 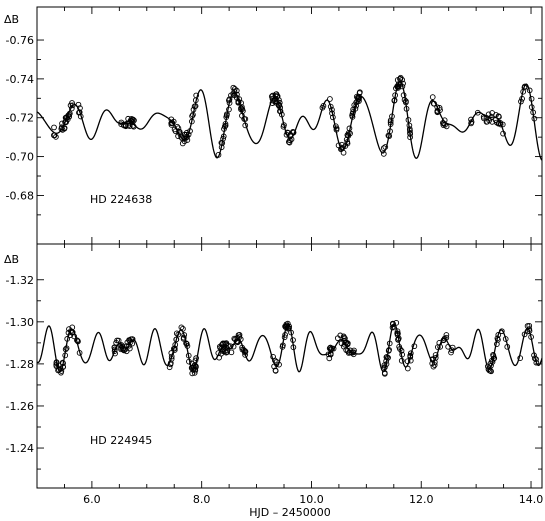 What do you see at coordinates (20, 280) in the screenshot?
I see `y-tick-label: -1.32` at bounding box center [20, 280].